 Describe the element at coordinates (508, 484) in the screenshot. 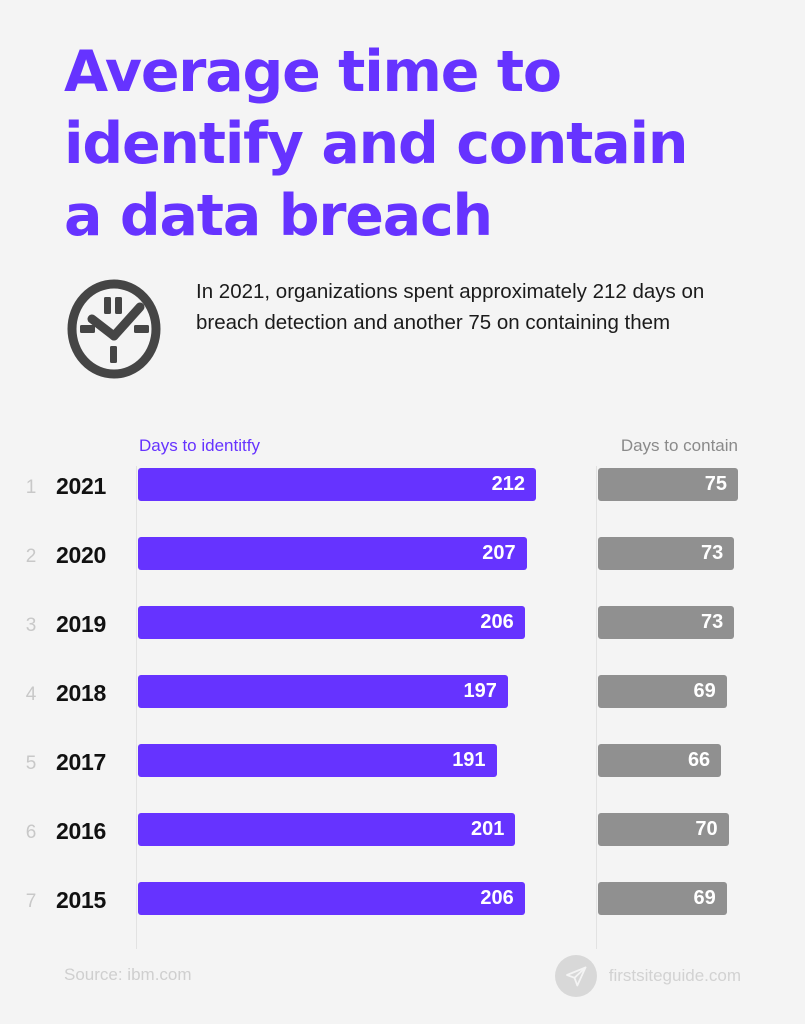

I see `bar-value-identify: 212` at that location.